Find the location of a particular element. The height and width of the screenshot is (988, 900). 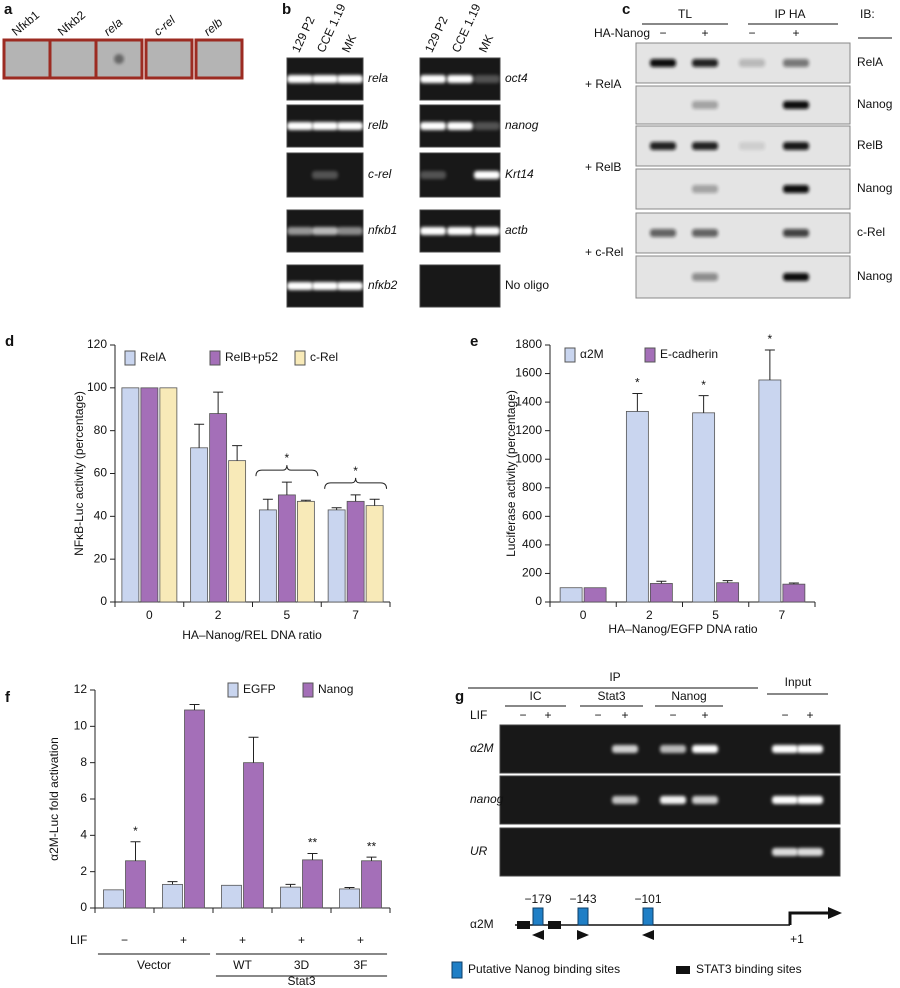

x-tick-label: 7 is located at coordinates (355, 615).